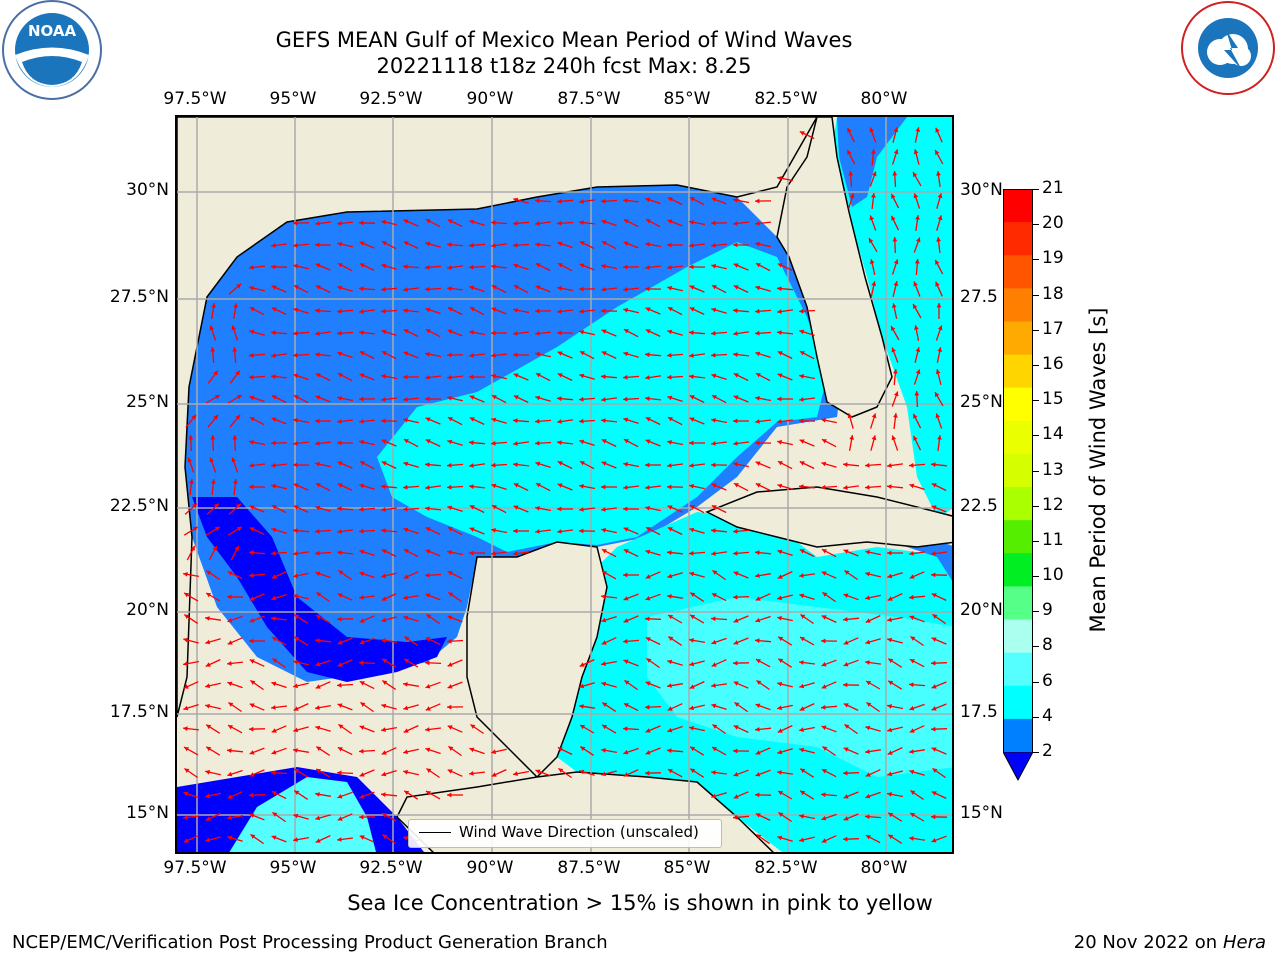  I want to click on colorbar-tick, so click(1036, 401).